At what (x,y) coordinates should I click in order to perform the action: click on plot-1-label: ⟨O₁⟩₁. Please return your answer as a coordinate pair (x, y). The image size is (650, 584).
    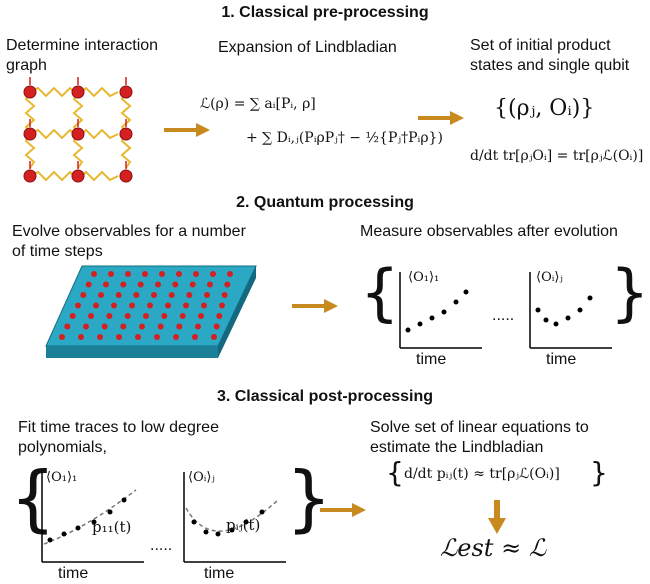
    Looking at the image, I should click on (424, 277).